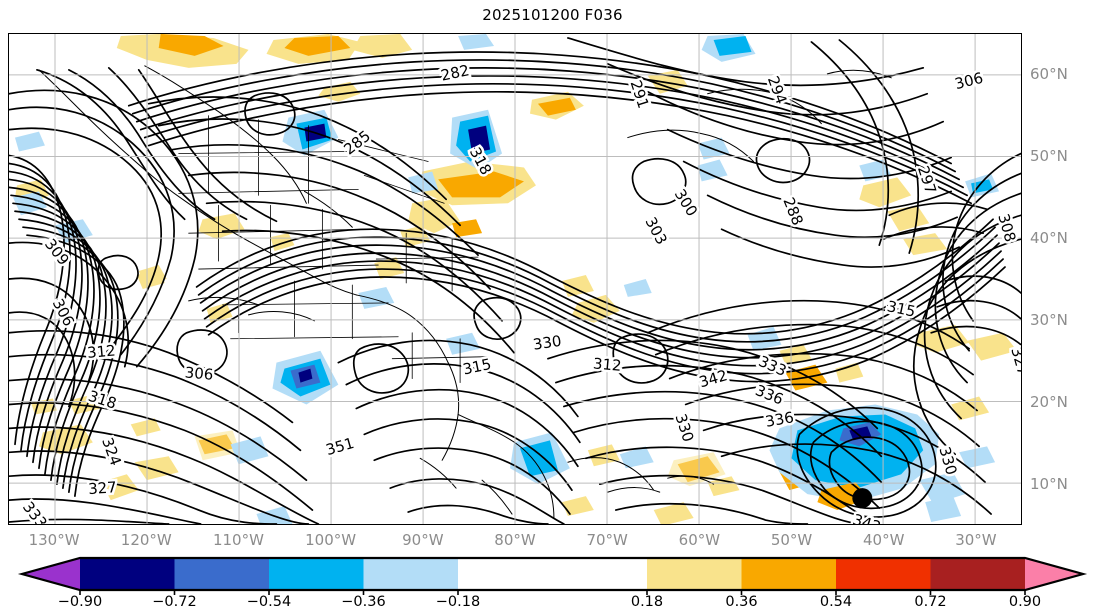 This screenshot has width=1105, height=615. I want to click on lat-tick-label-3: 40°N, so click(1049, 238).